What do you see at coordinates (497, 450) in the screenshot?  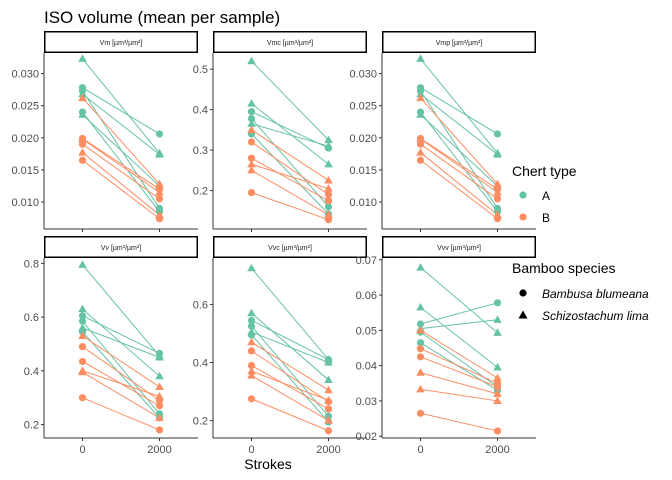 I see `facet-6-x-tick-label: 2000` at bounding box center [497, 450].